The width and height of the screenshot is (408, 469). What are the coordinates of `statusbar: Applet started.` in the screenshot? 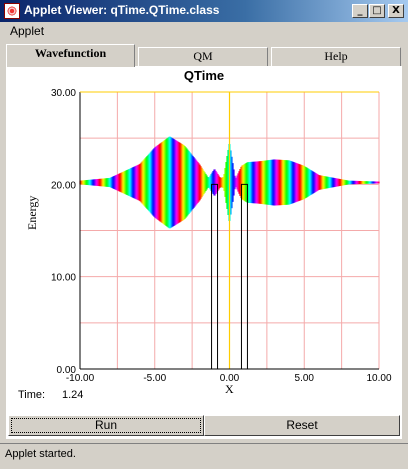 It's located at (204, 456).